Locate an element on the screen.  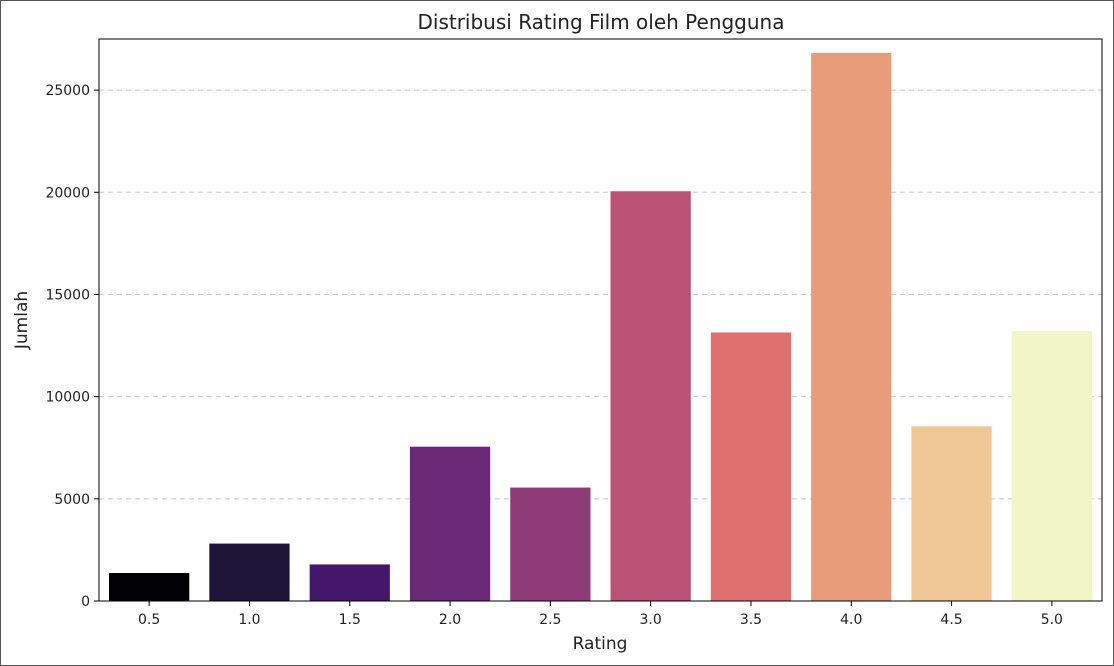
x-tick-label: 0.5 is located at coordinates (149, 620).